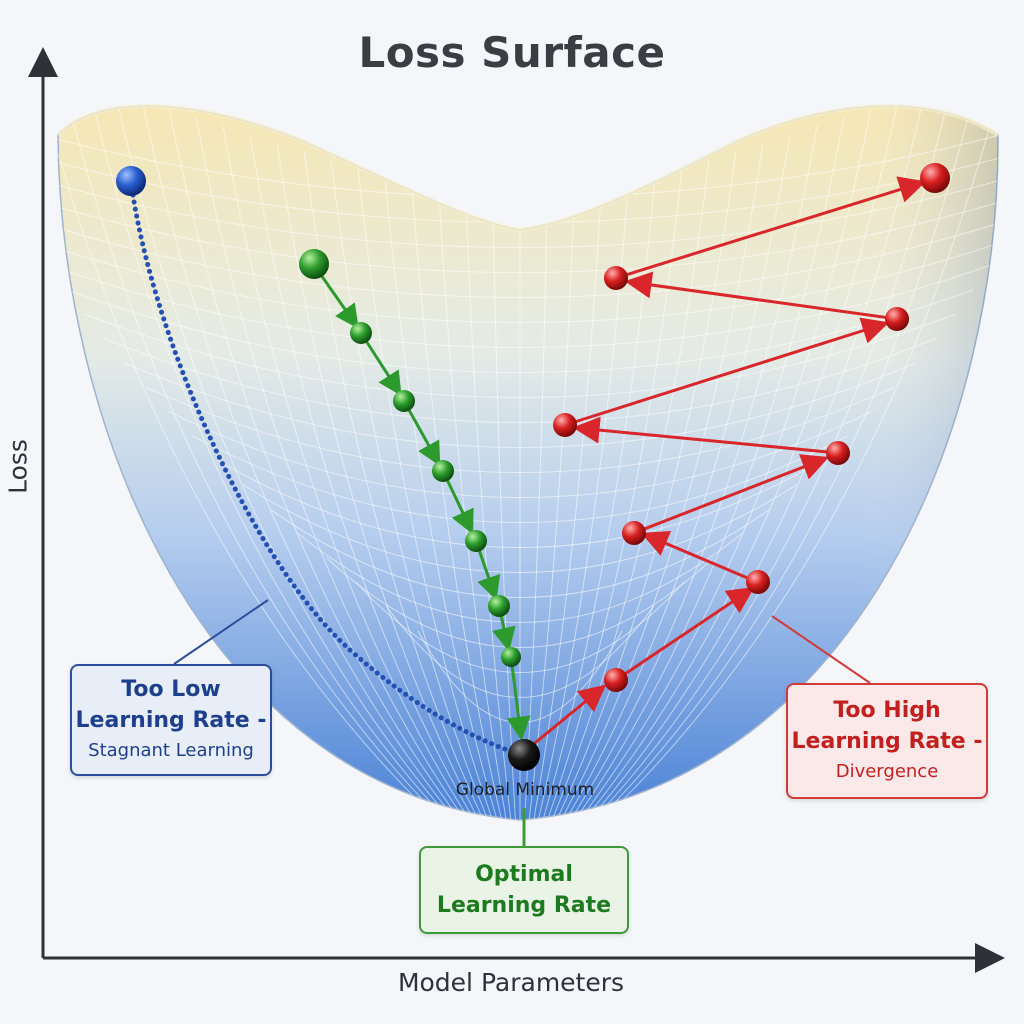  Describe the element at coordinates (410, 458) in the screenshot. I see `optimal-balls` at that location.